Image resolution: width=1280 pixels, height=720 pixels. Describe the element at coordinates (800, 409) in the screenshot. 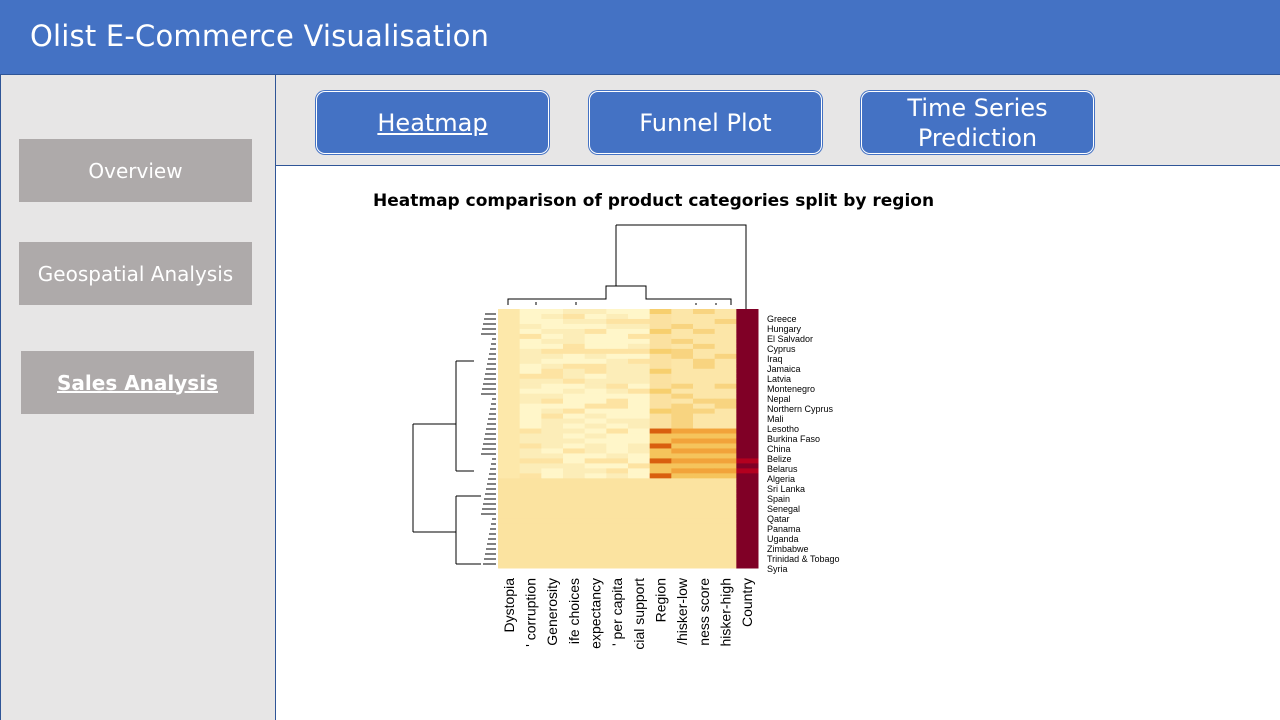

I see `heatmap-row-label: Northern Cyprus` at that location.